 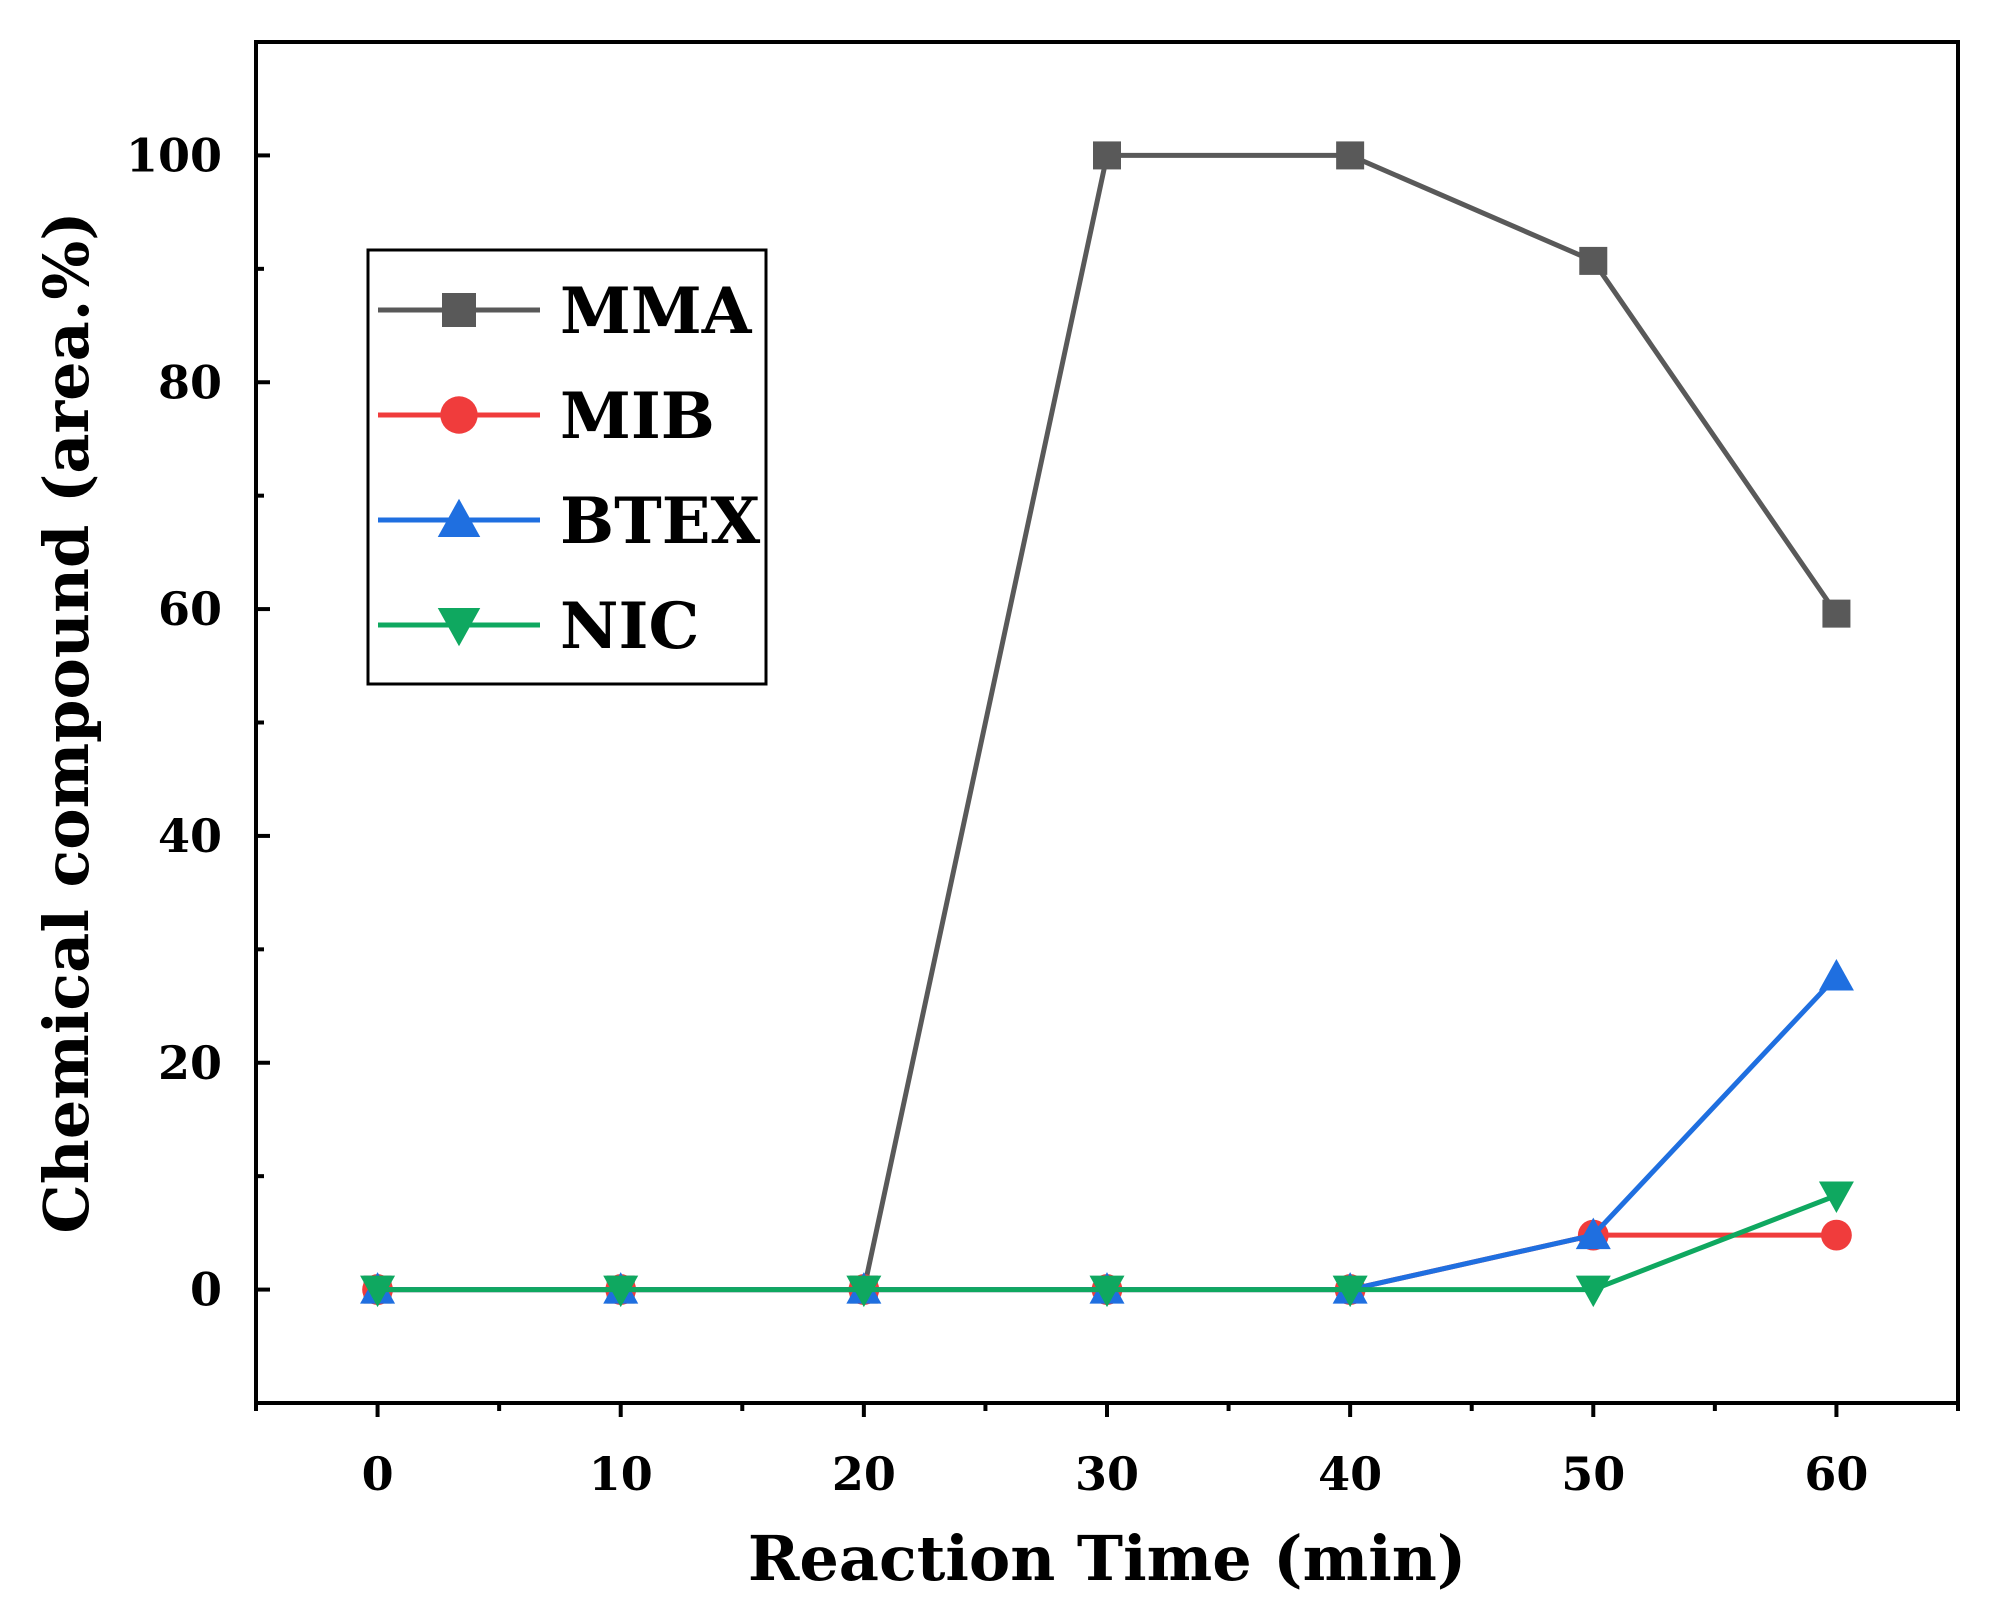 What do you see at coordinates (656, 311) in the screenshot?
I see `legend-label-mma: MMA` at bounding box center [656, 311].